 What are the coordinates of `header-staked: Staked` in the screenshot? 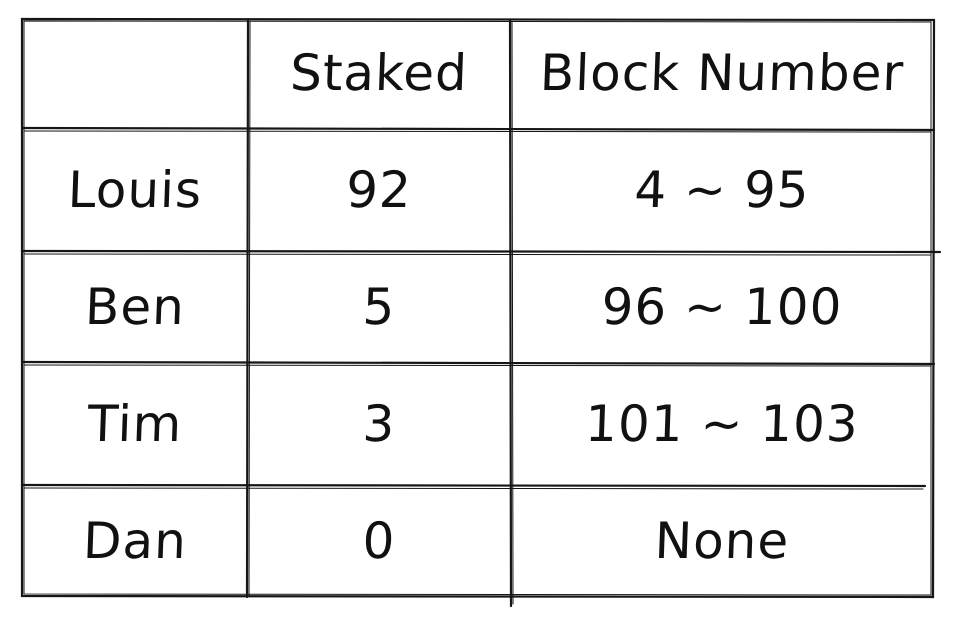 It's located at (379, 73).